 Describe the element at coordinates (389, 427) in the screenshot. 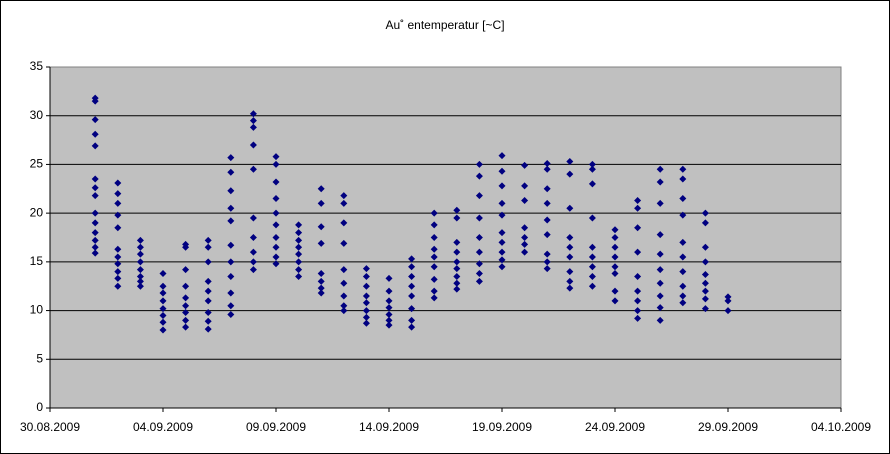

I see `x-tick-label: 14.09.2009` at that location.